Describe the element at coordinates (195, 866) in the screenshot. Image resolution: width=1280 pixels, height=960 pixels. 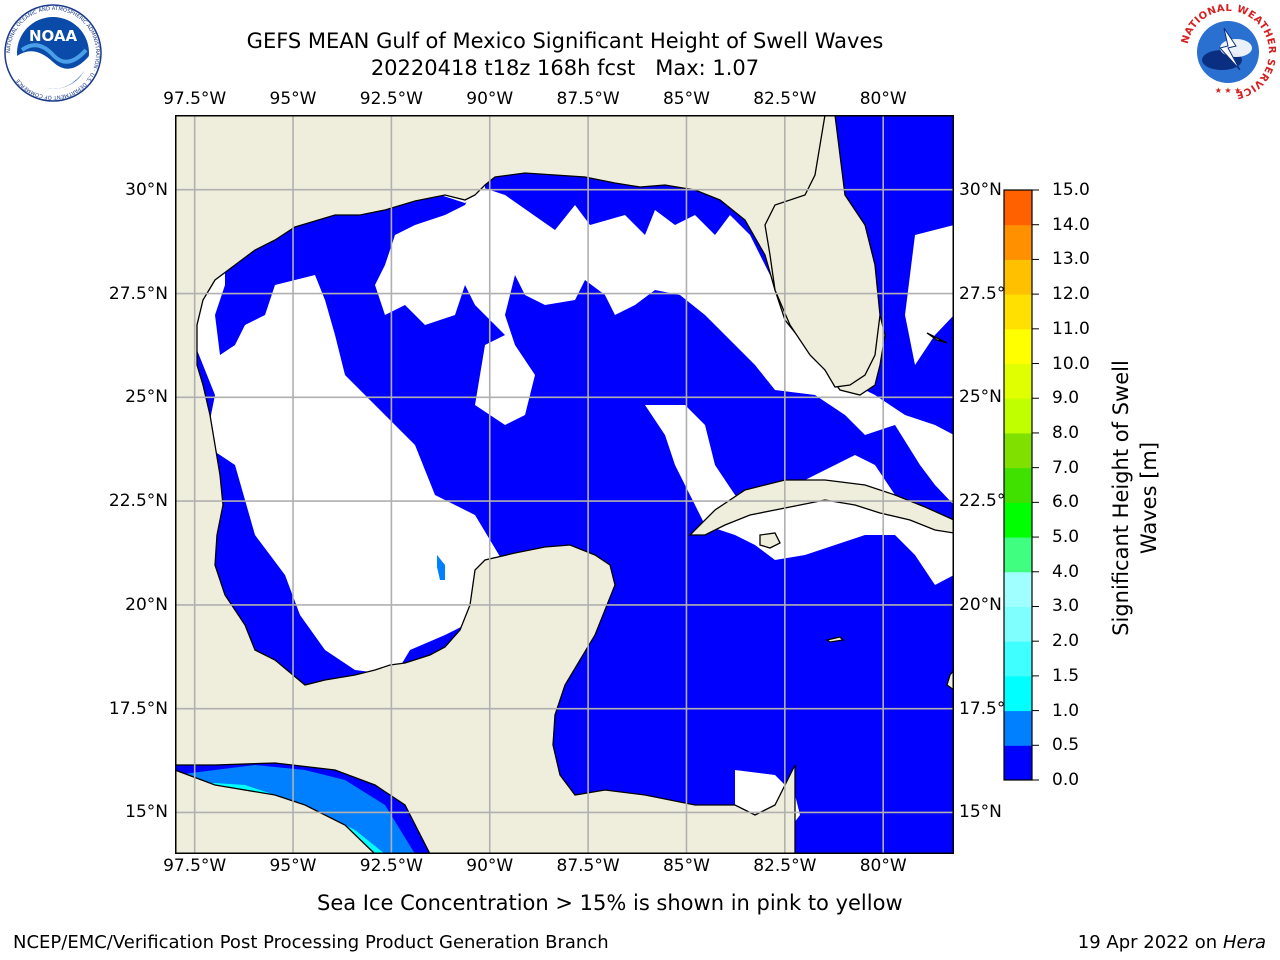
I see `bottom-lon-tick-0: 97.5°W` at that location.